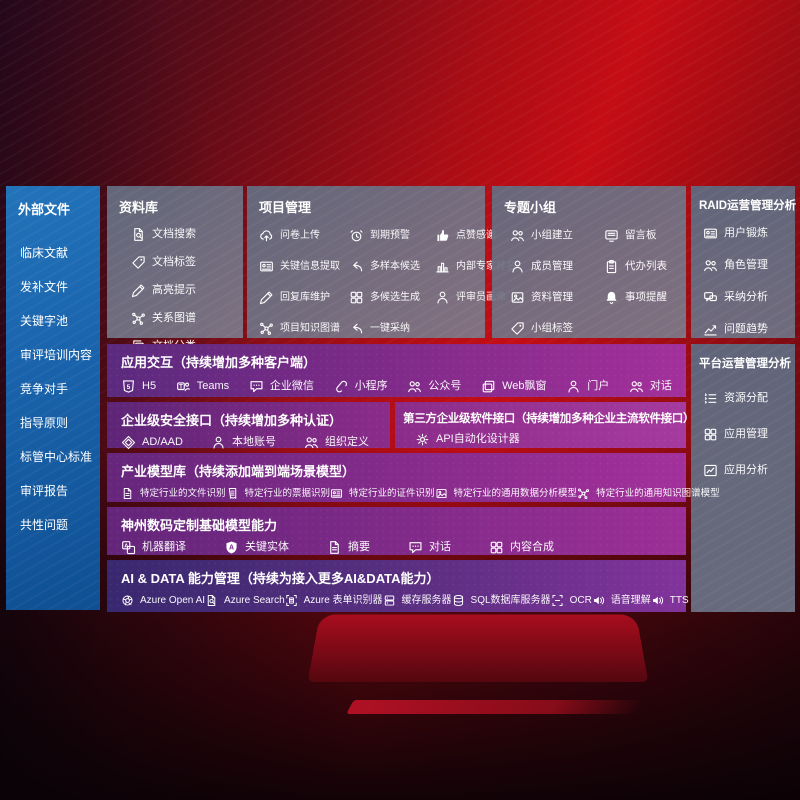 This screenshot has width=800, height=800. What do you see at coordinates (746, 233) in the screenshot?
I see `feature-item-label: 用户锻炼` at bounding box center [746, 233].